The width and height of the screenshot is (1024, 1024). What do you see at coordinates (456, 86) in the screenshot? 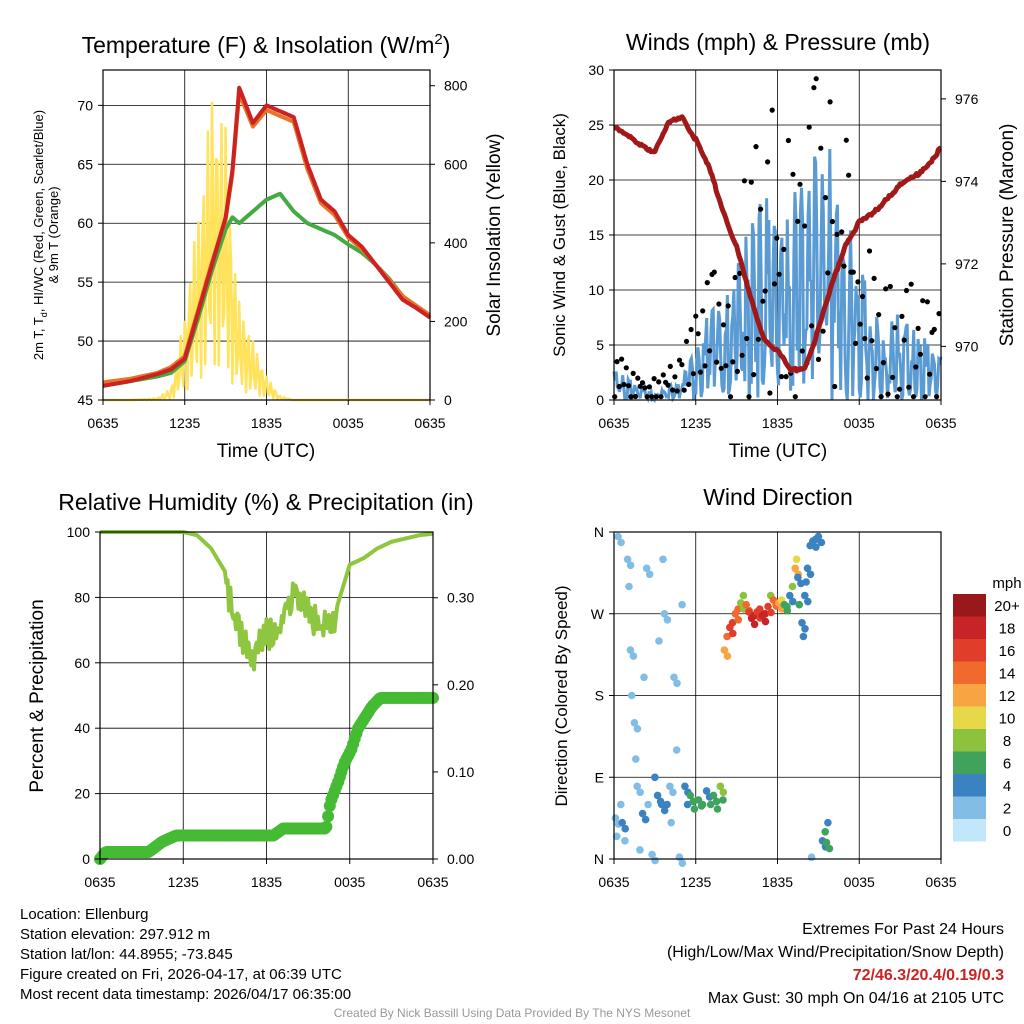
I see `y2-tick-label: 800` at bounding box center [456, 86].